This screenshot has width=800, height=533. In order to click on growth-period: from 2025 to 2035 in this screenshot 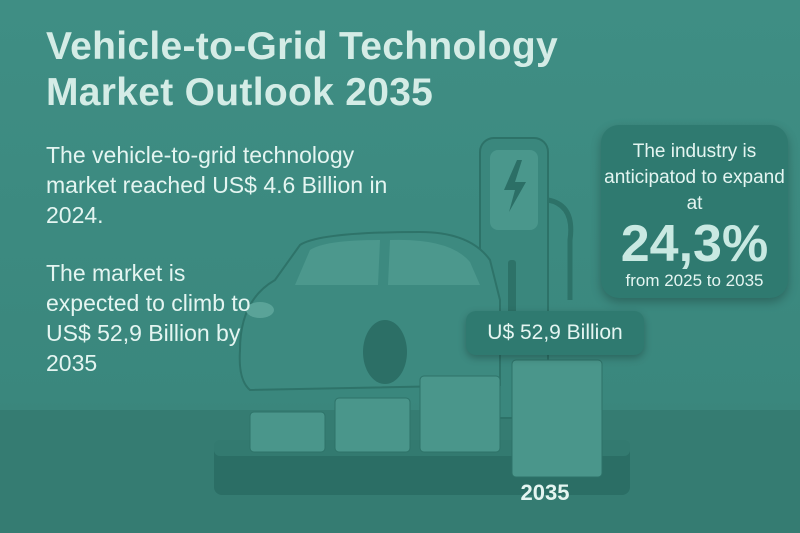, I will do `click(694, 280)`.